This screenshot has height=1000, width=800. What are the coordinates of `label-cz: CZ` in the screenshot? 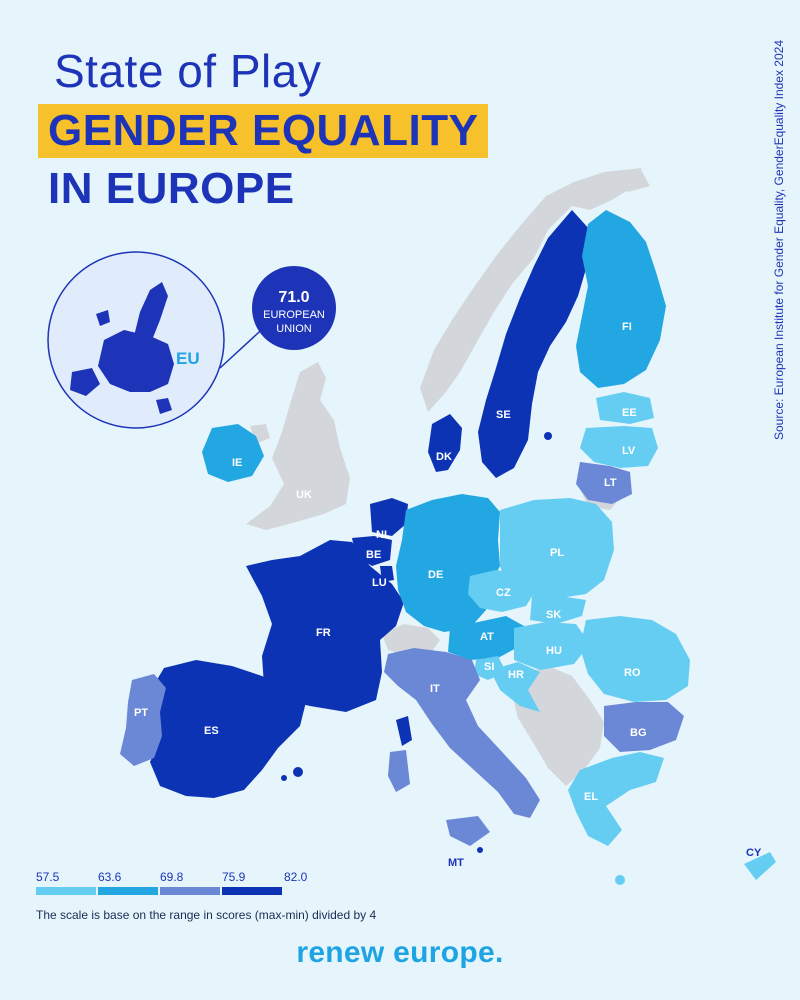 It's located at (503, 593).